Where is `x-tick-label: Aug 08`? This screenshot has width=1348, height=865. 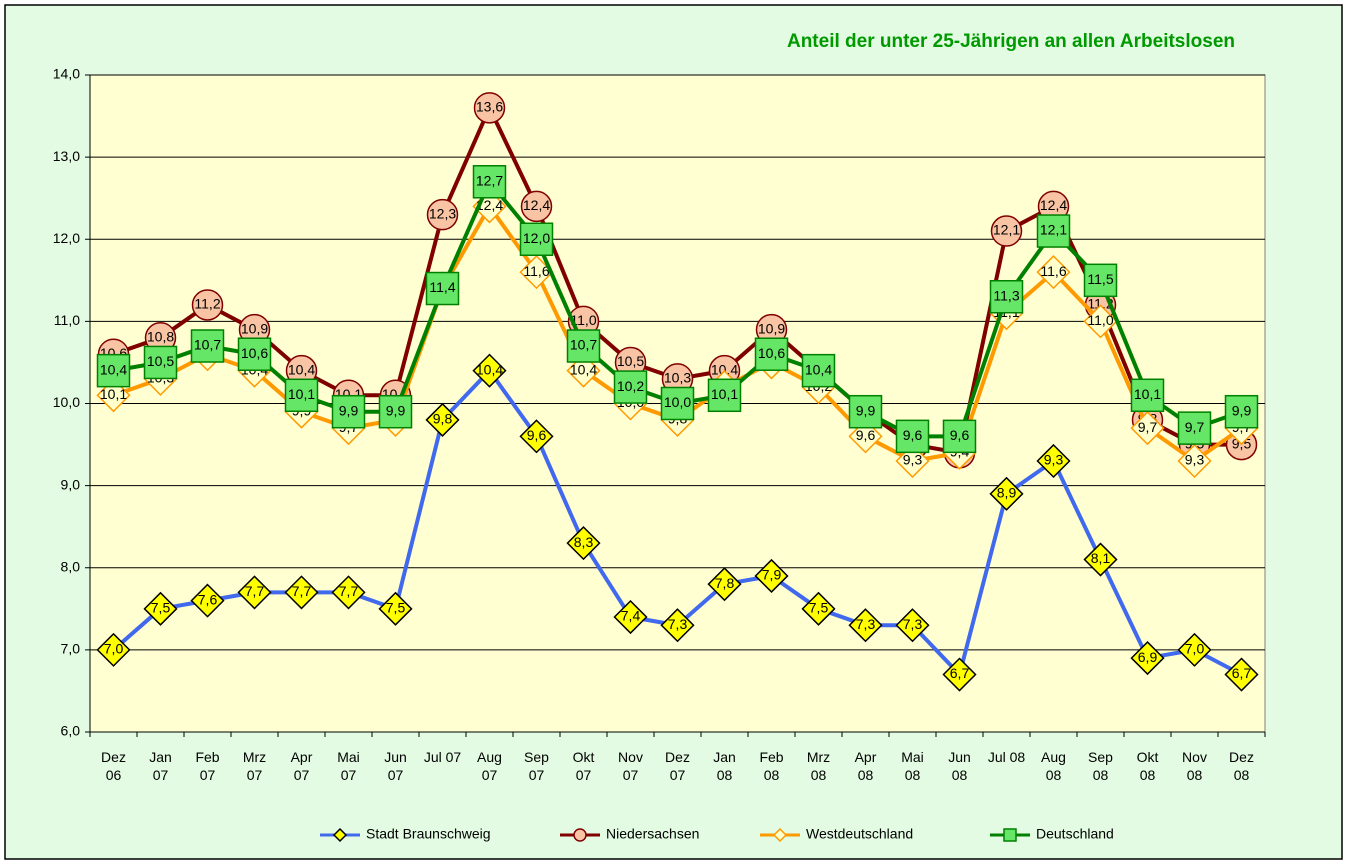 x-tick-label: Aug 08 is located at coordinates (1053, 766).